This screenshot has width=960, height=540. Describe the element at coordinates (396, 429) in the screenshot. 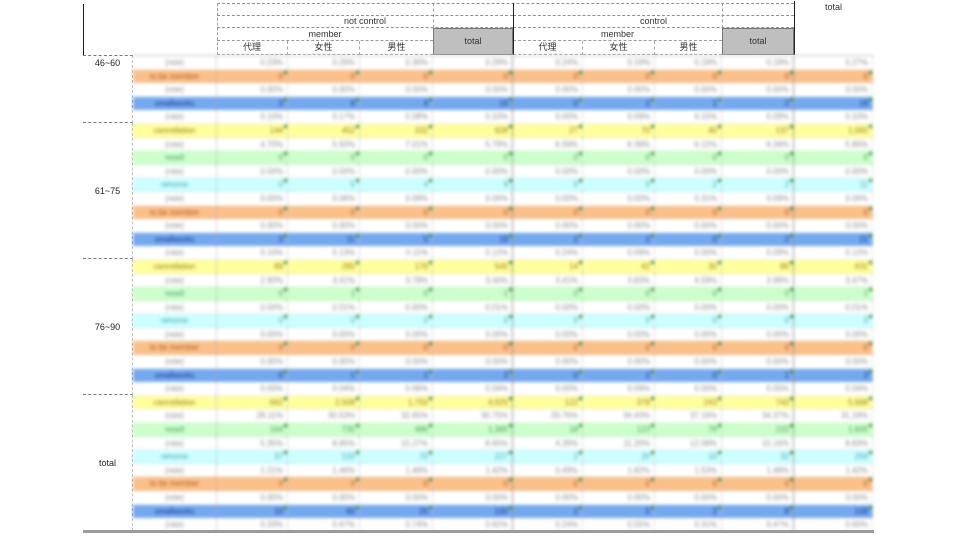

I see `data-cell: 486` at that location.